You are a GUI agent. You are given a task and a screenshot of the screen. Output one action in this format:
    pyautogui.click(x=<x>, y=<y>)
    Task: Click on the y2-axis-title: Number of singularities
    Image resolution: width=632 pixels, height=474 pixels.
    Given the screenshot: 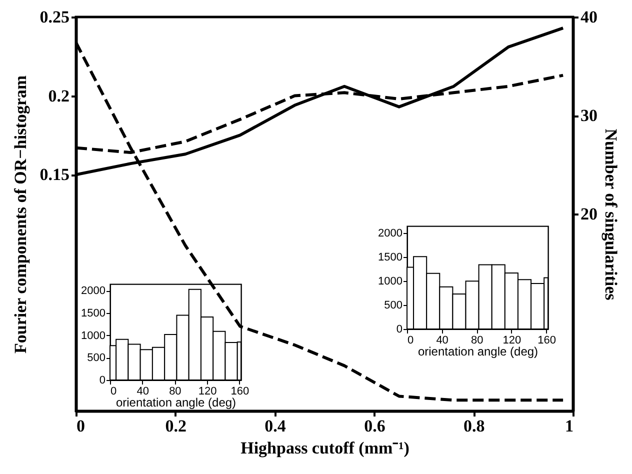 What is the action you would take?
    pyautogui.click(x=611, y=214)
    